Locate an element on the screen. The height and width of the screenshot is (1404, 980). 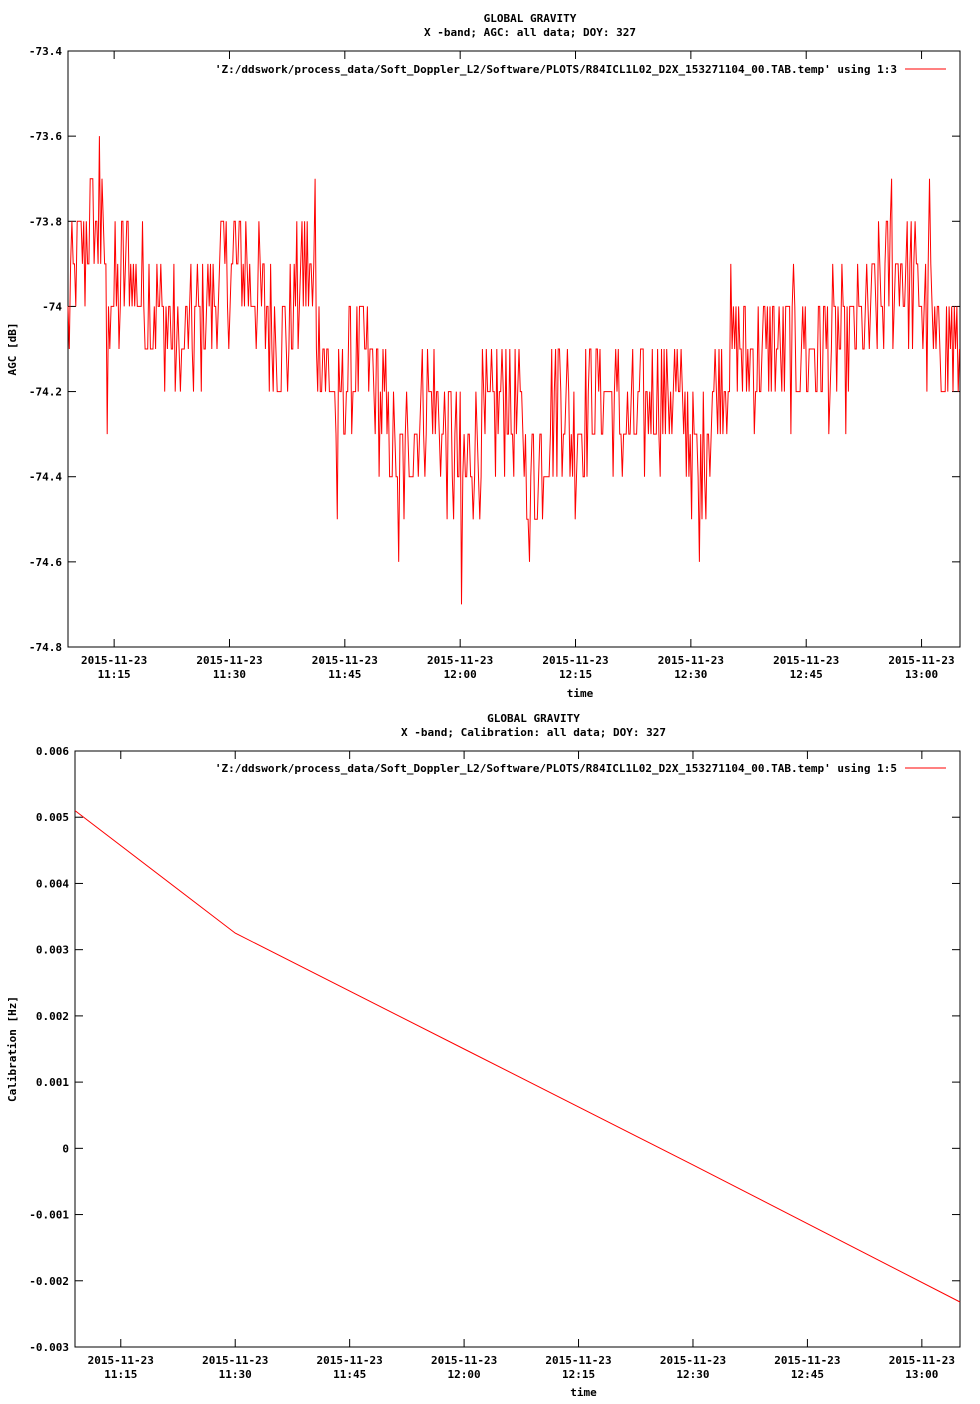
y-tick-label: 0.003 is located at coordinates (52, 950).